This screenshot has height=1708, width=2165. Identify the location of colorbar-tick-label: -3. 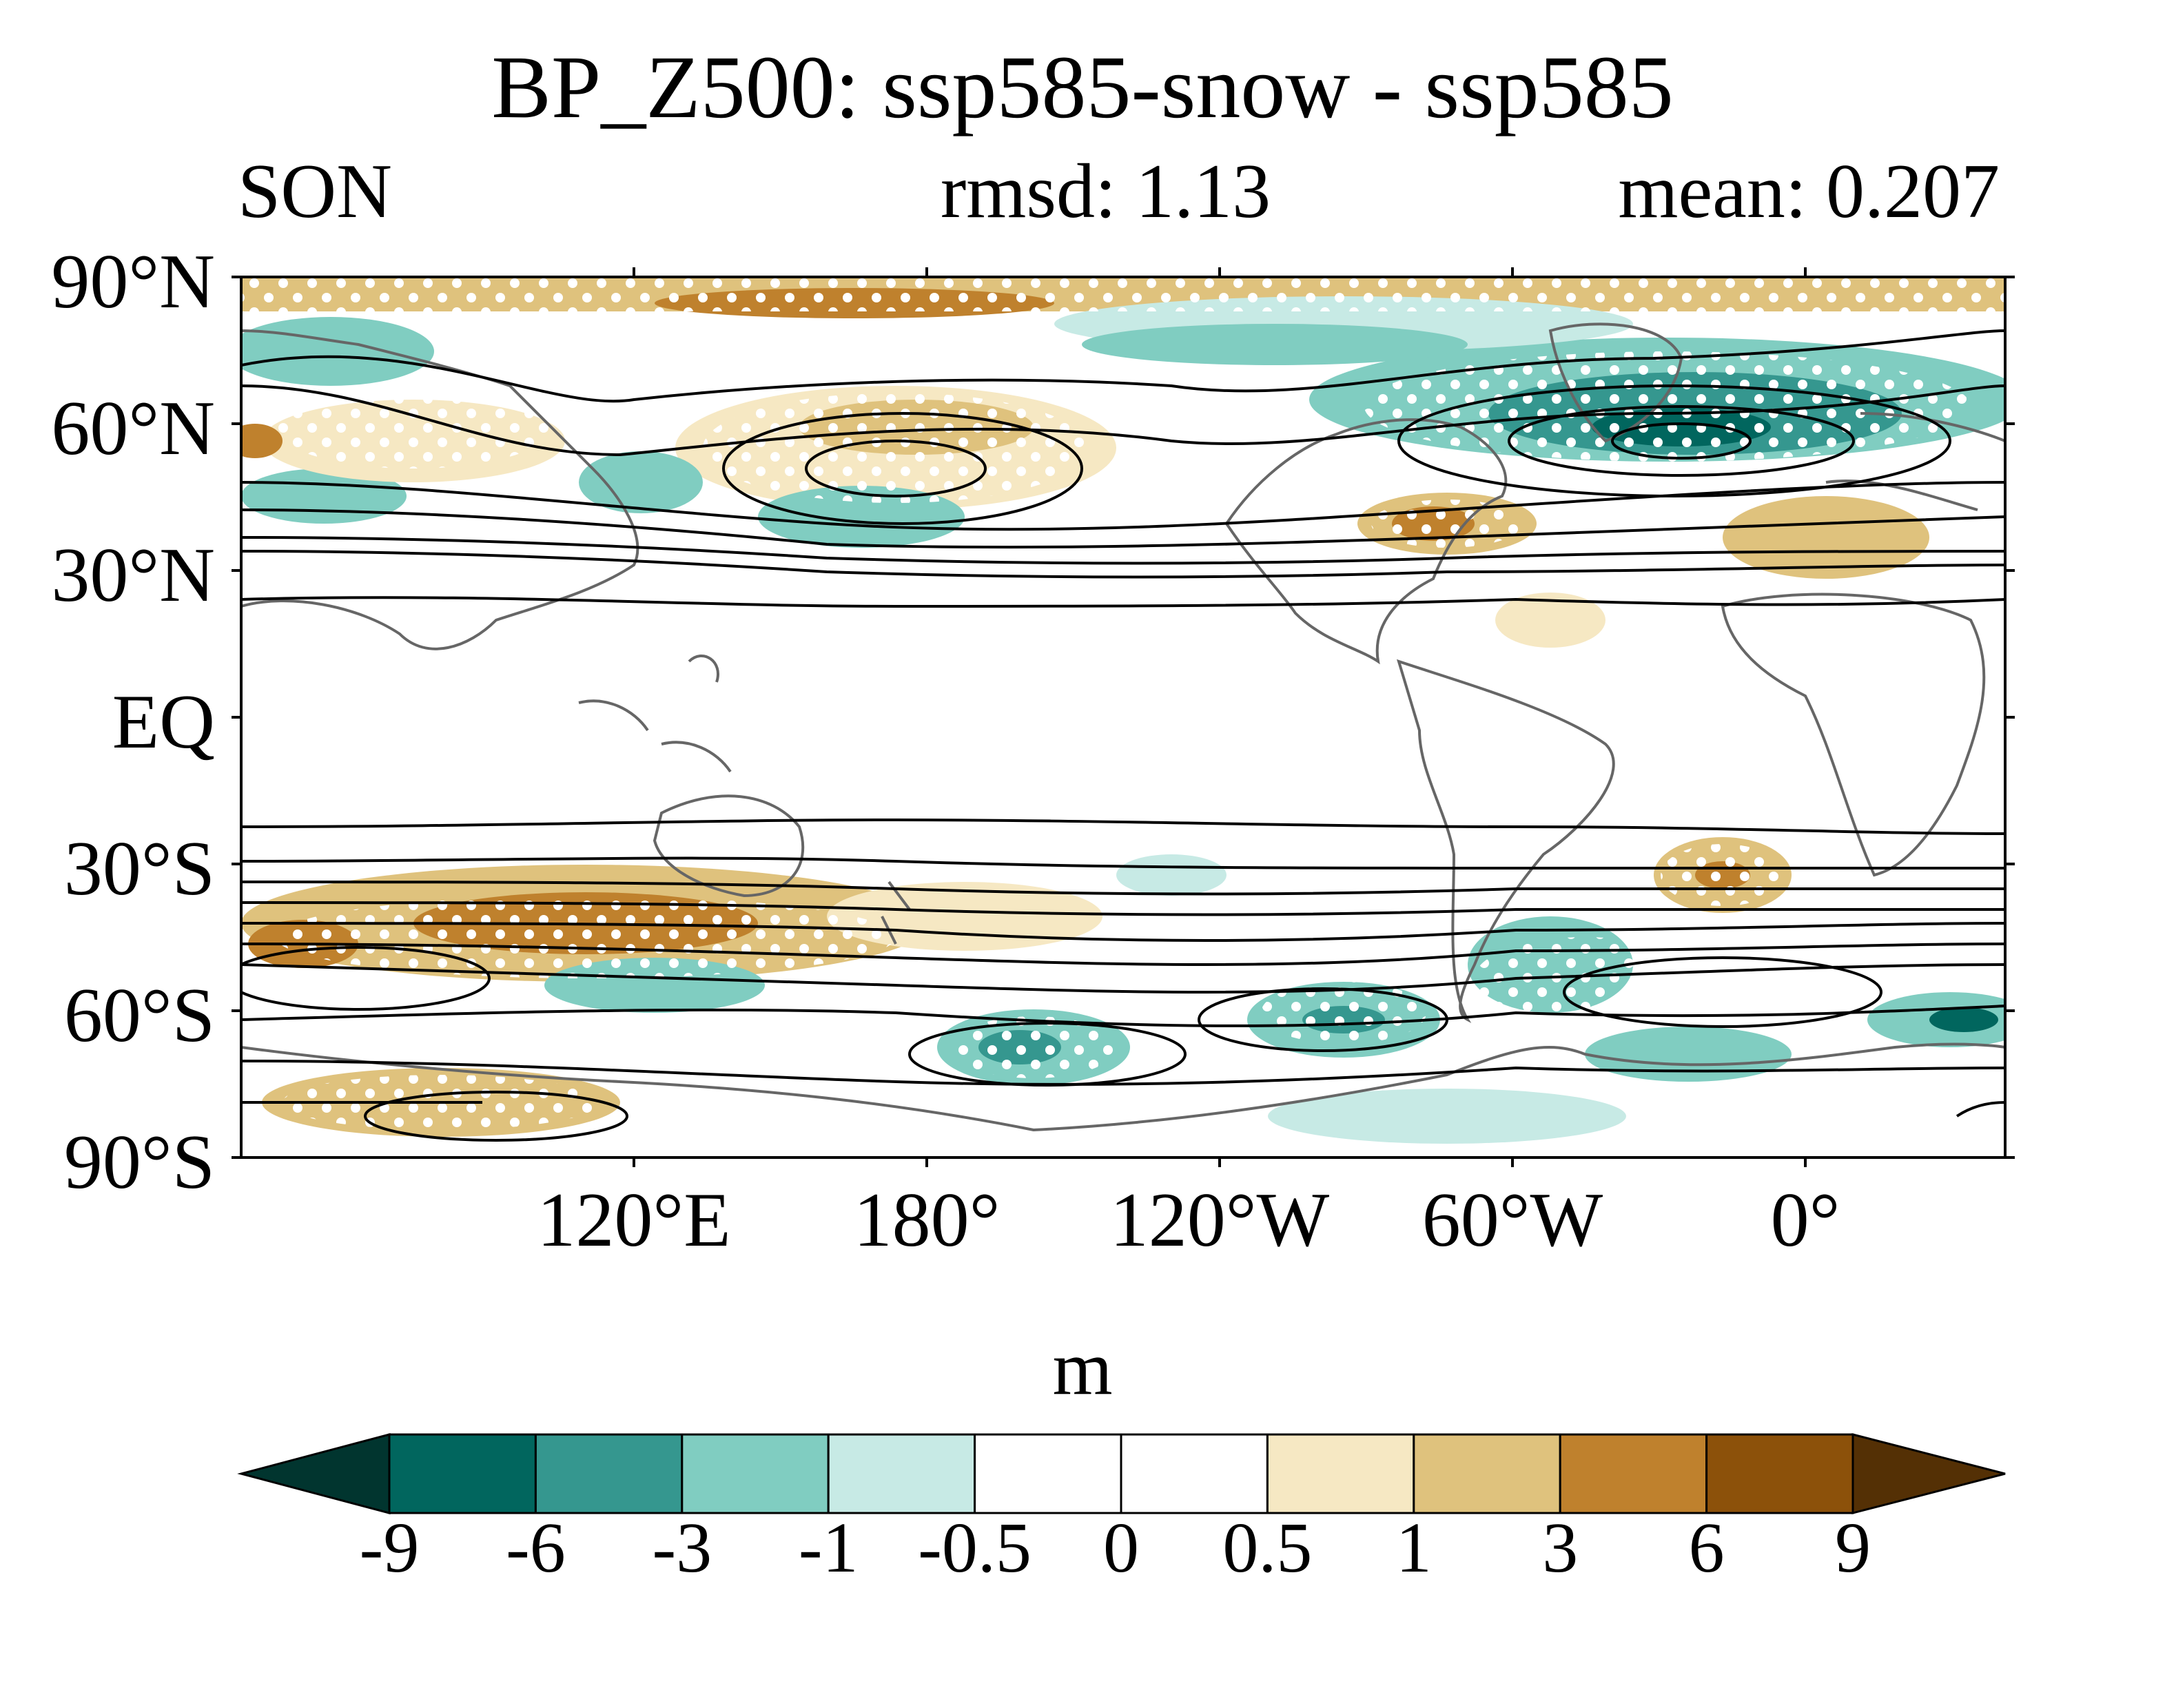
(682, 1547).